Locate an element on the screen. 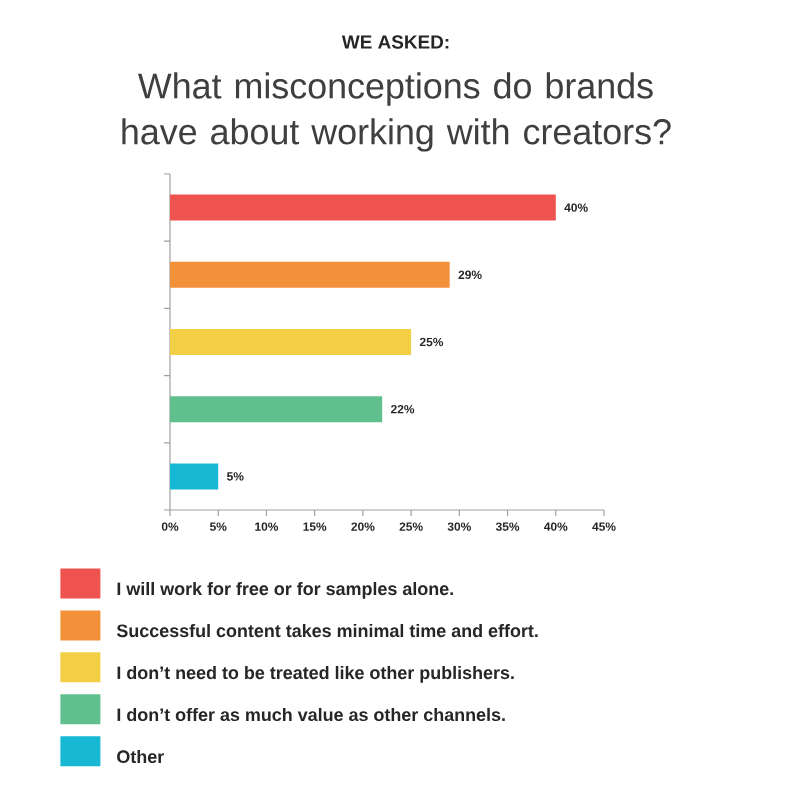 The width and height of the screenshot is (806, 808). legend-label: Successful content takes minimal time and effort. is located at coordinates (327, 630).